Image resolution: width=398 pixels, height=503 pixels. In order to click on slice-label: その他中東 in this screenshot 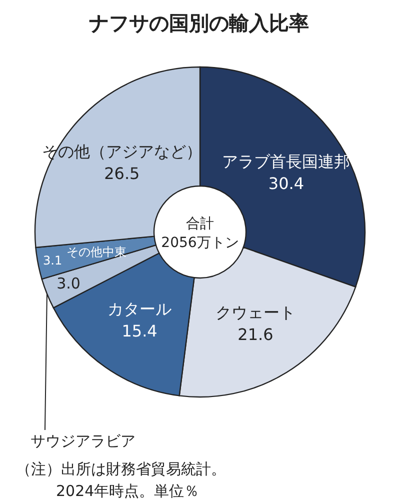, I will do `click(96, 252)`.